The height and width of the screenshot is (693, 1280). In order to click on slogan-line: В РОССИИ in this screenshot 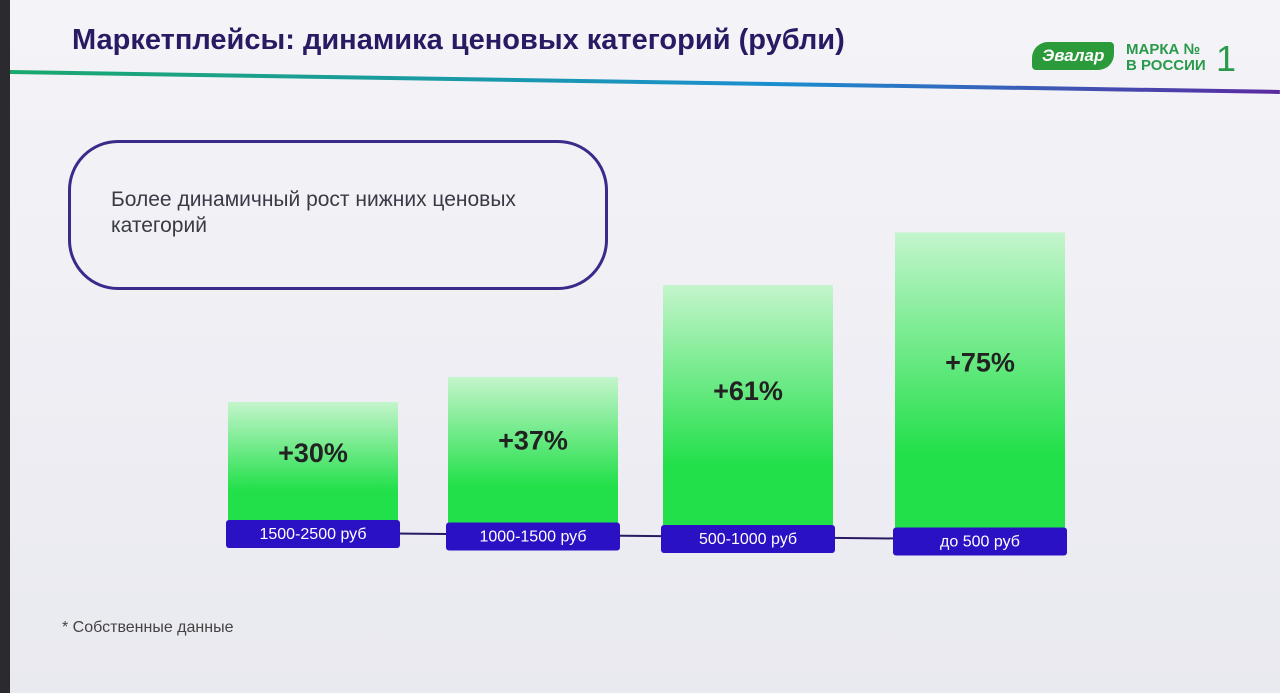, I will do `click(1166, 65)`.